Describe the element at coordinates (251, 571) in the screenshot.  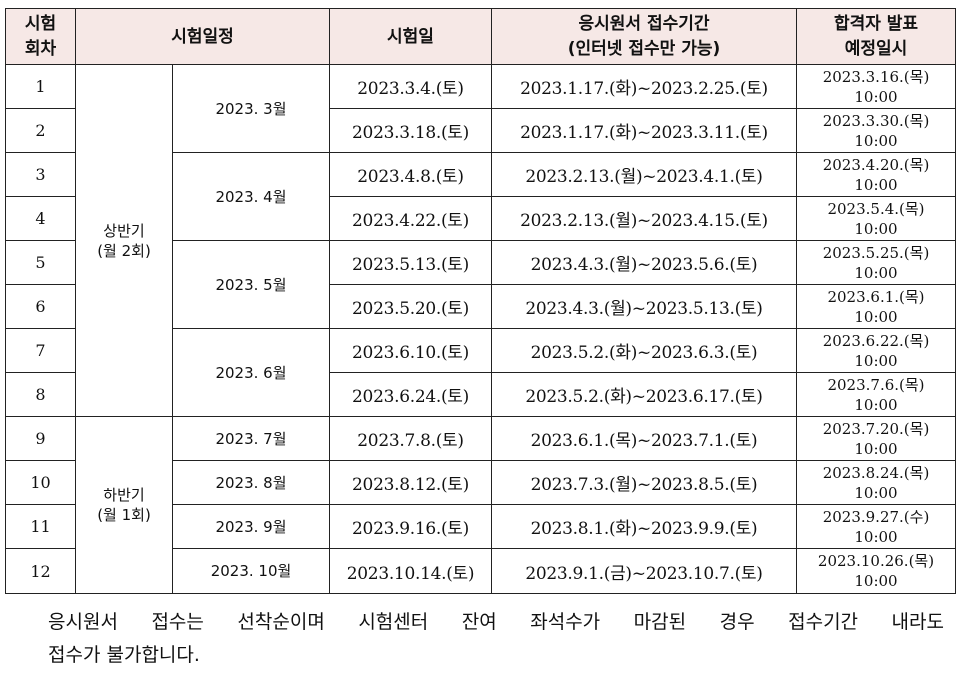
I see `month-cell: 2023. 10월` at that location.